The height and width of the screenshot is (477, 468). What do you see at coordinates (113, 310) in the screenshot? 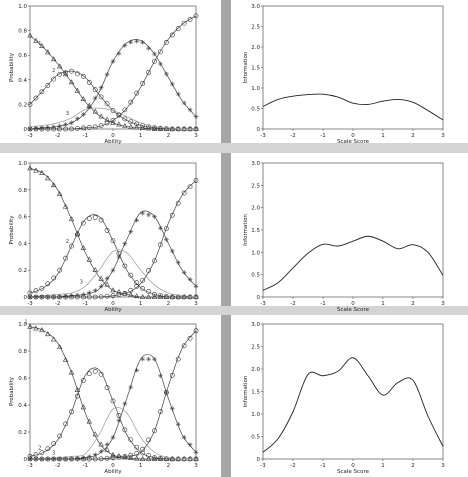
I see `x-axis-label: Ability` at bounding box center [113, 310].